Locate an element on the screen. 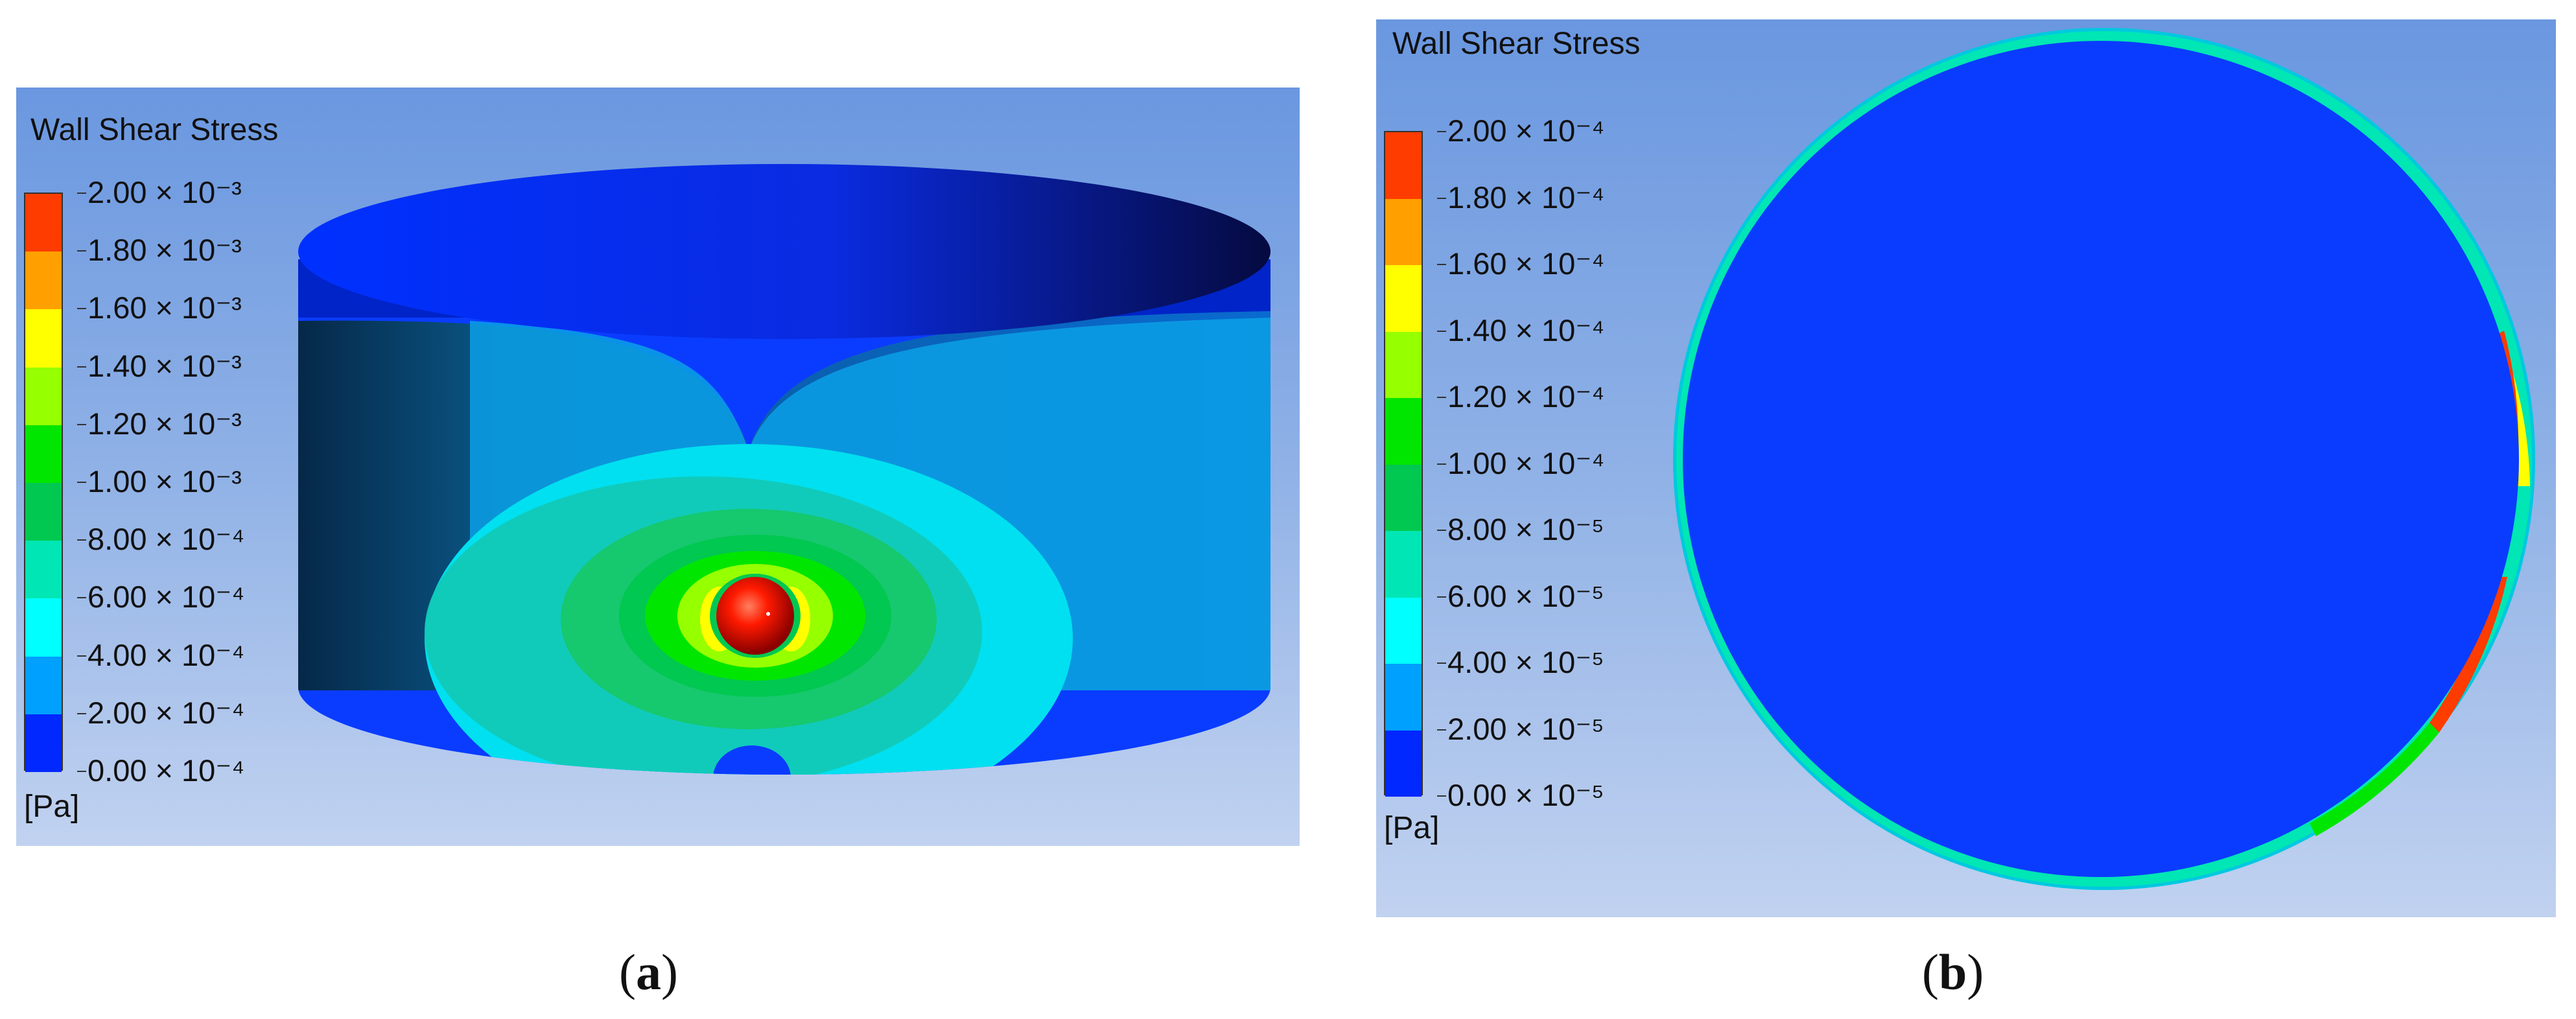 The image size is (2576, 1019). legend-tick-label: 1.40 × 10⁻³ is located at coordinates (165, 365).